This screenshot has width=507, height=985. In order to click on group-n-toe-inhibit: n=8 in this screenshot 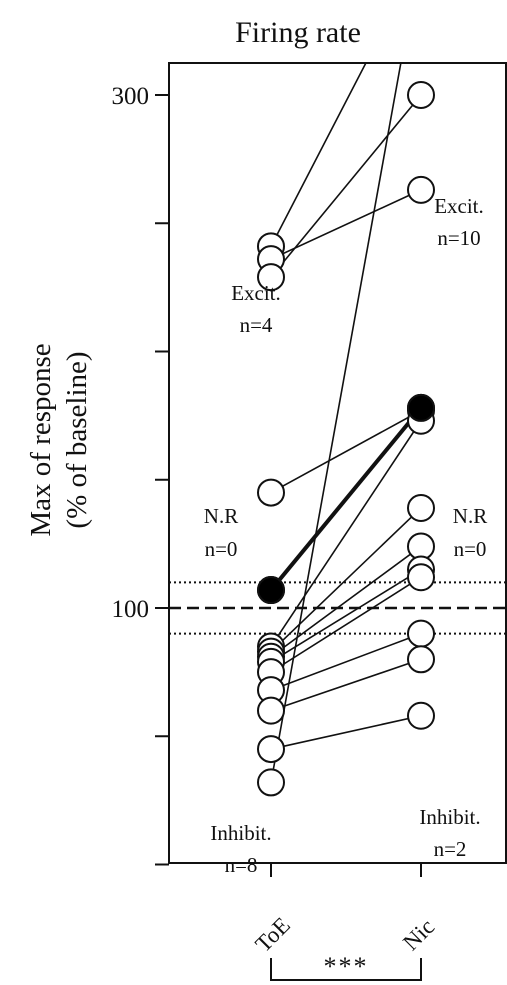, I will do `click(241, 865)`.